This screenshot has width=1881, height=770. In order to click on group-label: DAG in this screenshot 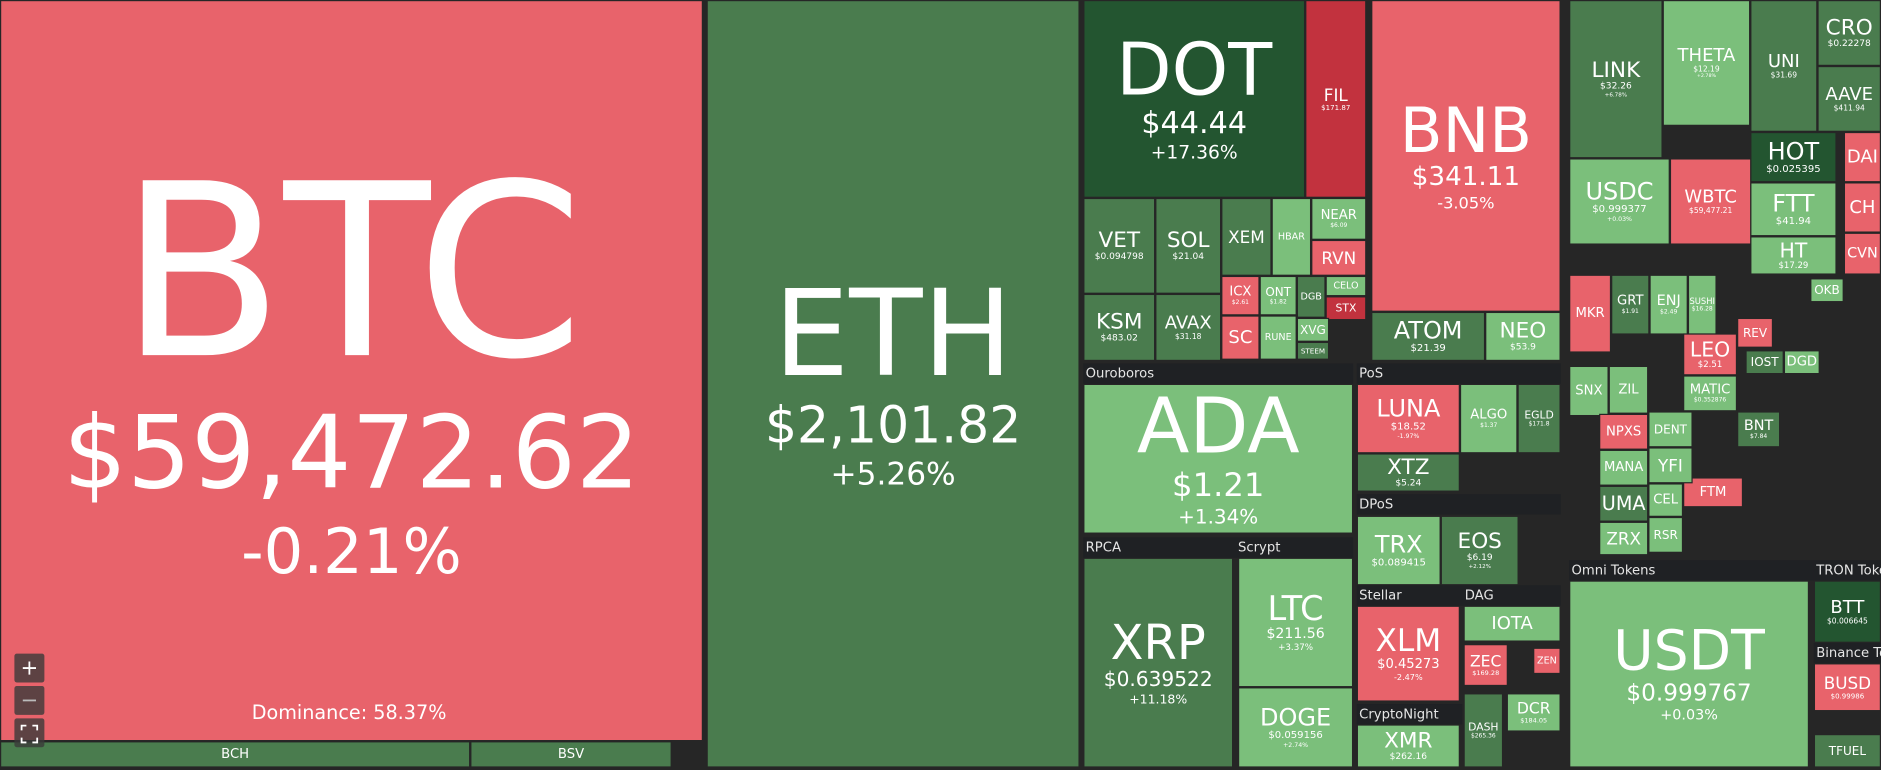, I will do `click(1479, 596)`.